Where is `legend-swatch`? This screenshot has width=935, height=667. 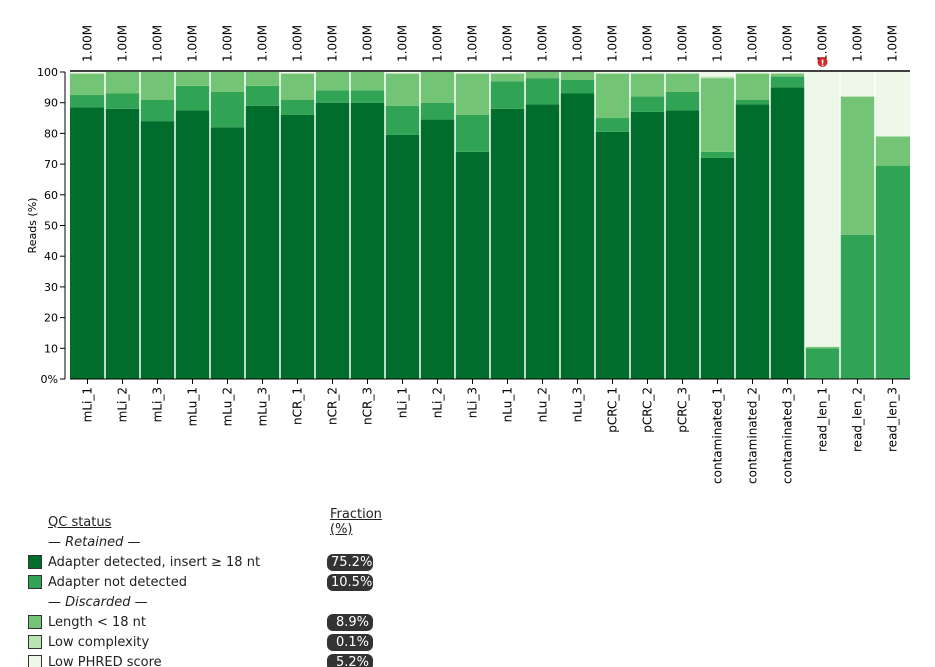 legend-swatch is located at coordinates (35, 622).